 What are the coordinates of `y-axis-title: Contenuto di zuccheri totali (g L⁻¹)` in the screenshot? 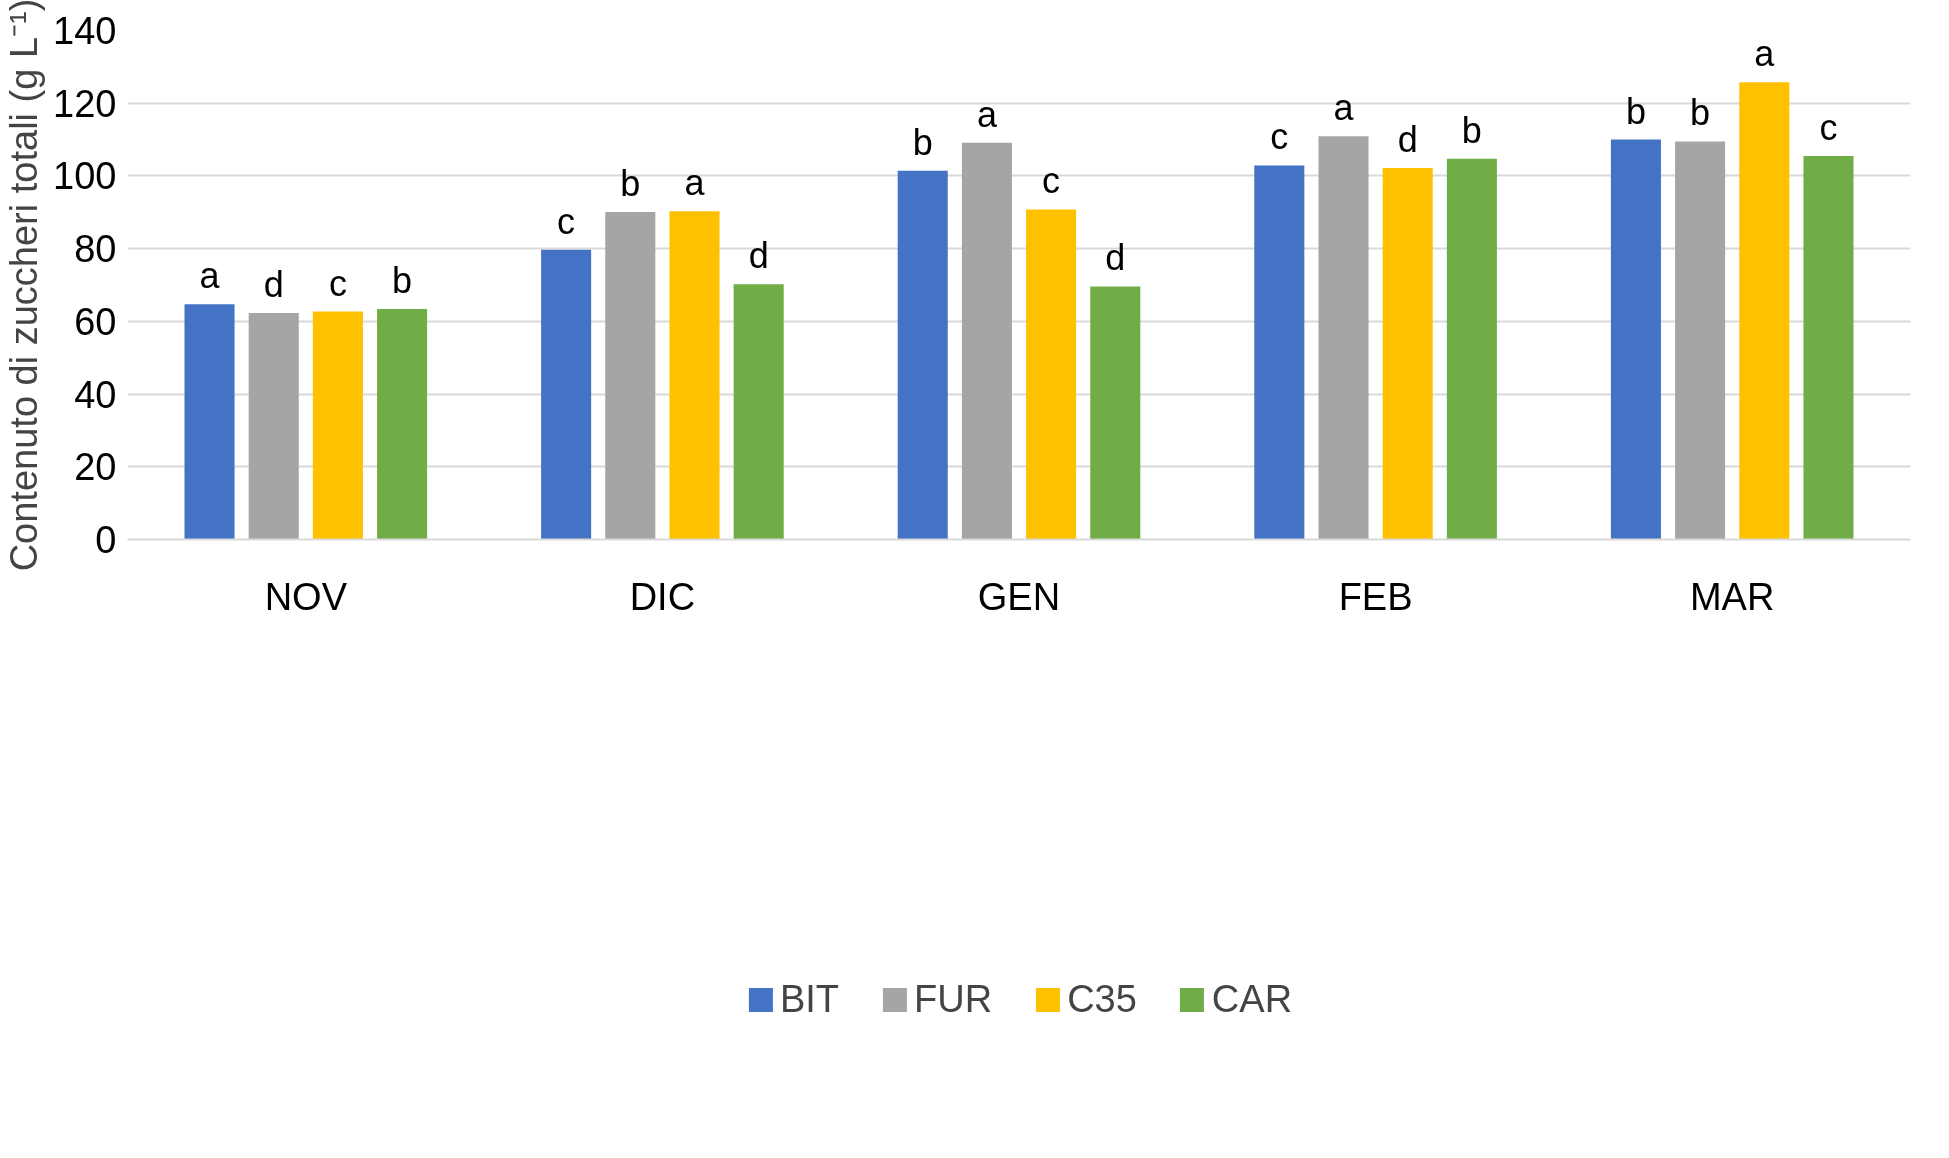 It's located at (24, 286).